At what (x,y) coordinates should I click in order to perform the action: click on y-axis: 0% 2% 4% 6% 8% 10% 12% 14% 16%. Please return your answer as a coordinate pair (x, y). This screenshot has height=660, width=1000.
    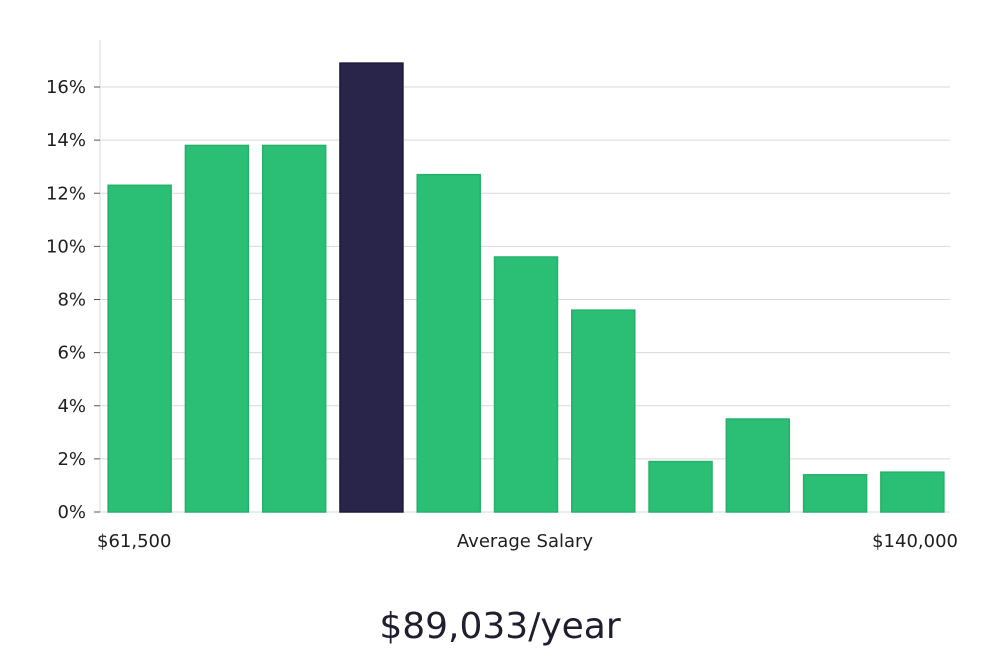
    Looking at the image, I should click on (73, 281).